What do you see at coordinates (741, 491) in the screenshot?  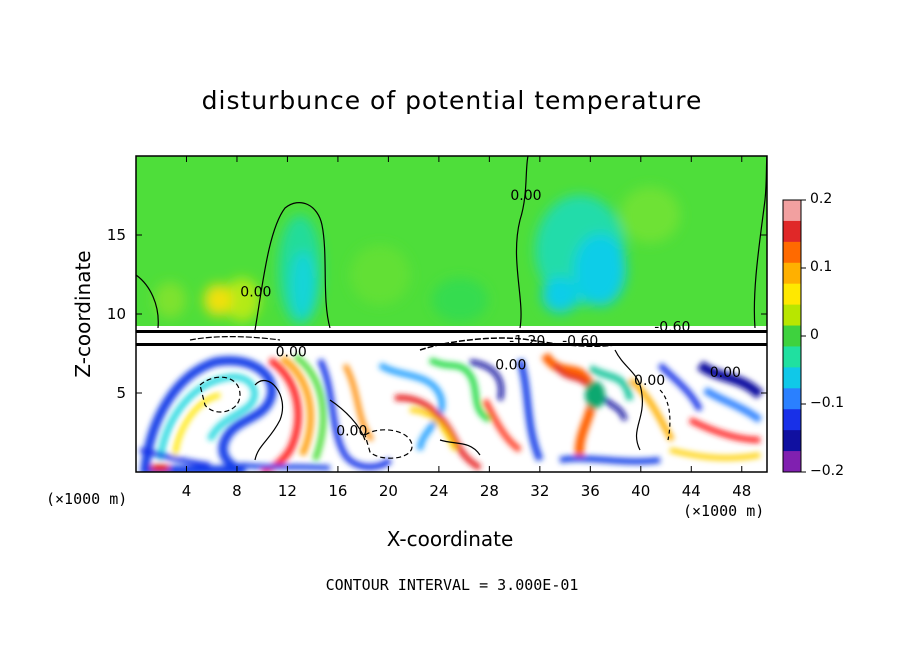 I see `x-tick-label: 48` at bounding box center [741, 491].